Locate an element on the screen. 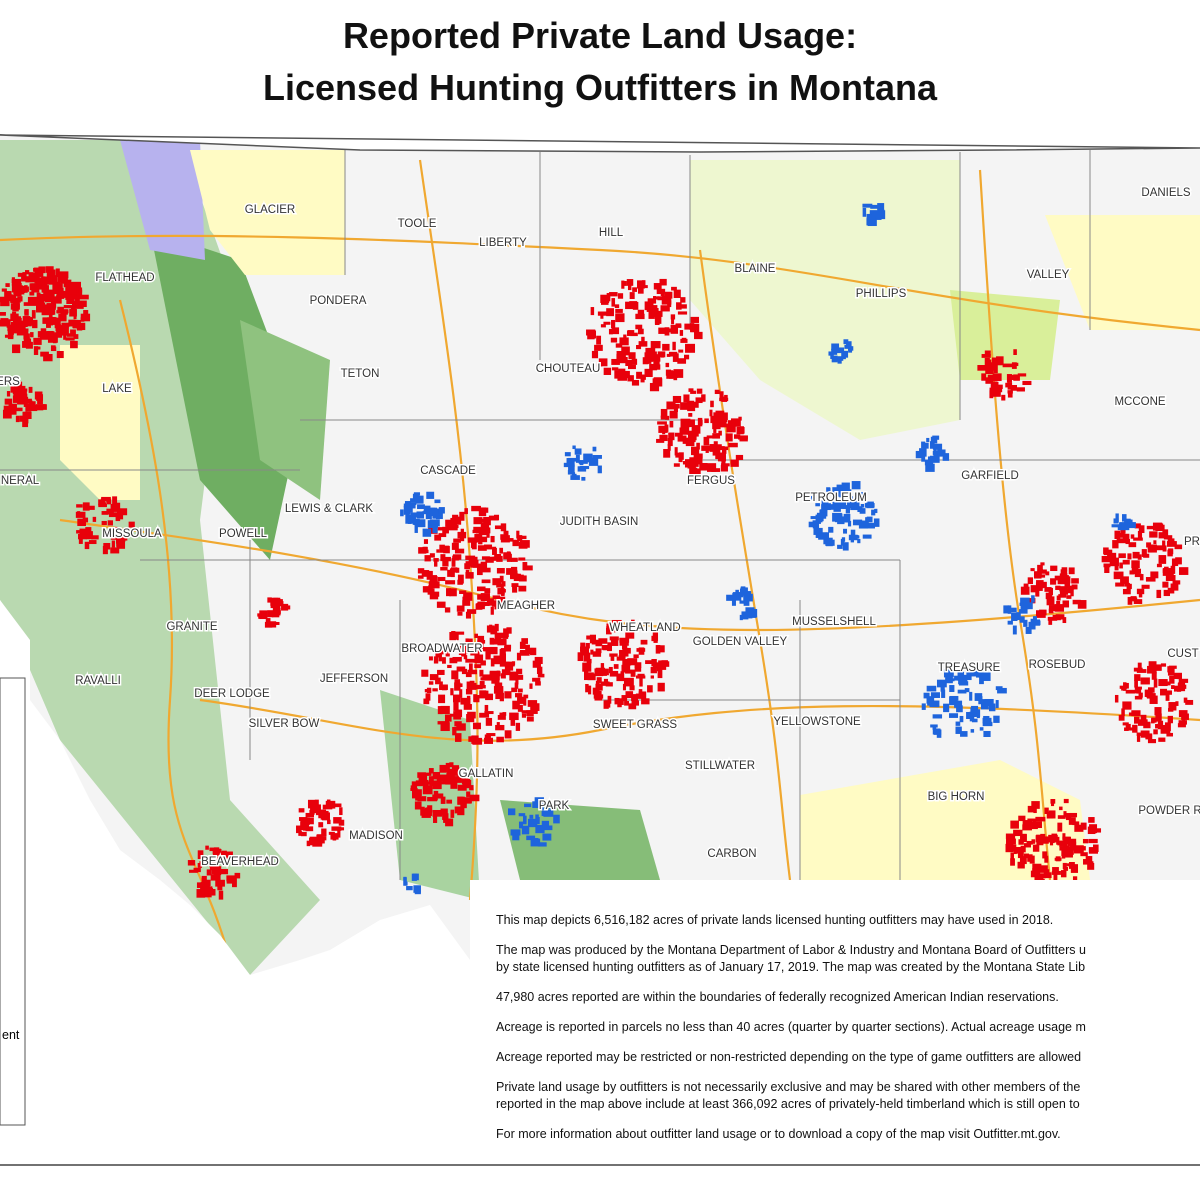 Image resolution: width=1200 pixels, height=1200 pixels. county-label: LAKE is located at coordinates (117, 389).